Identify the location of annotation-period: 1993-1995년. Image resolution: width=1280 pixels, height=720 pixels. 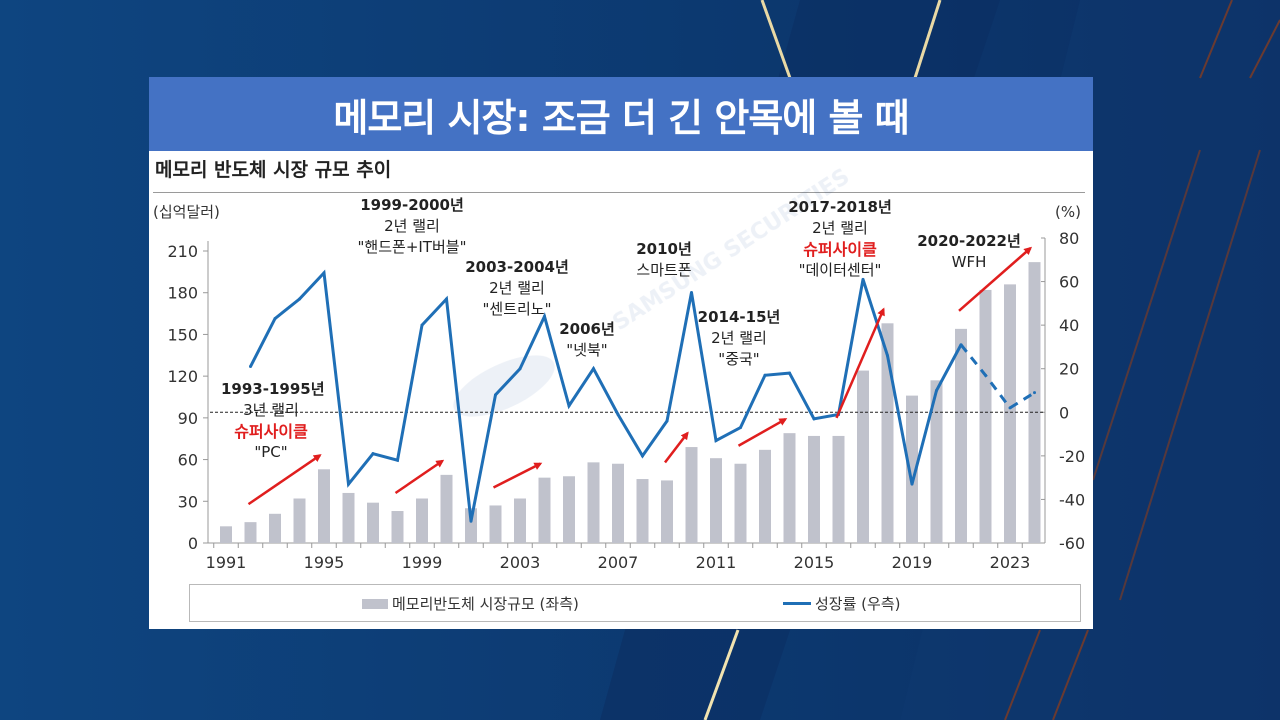
(273, 389).